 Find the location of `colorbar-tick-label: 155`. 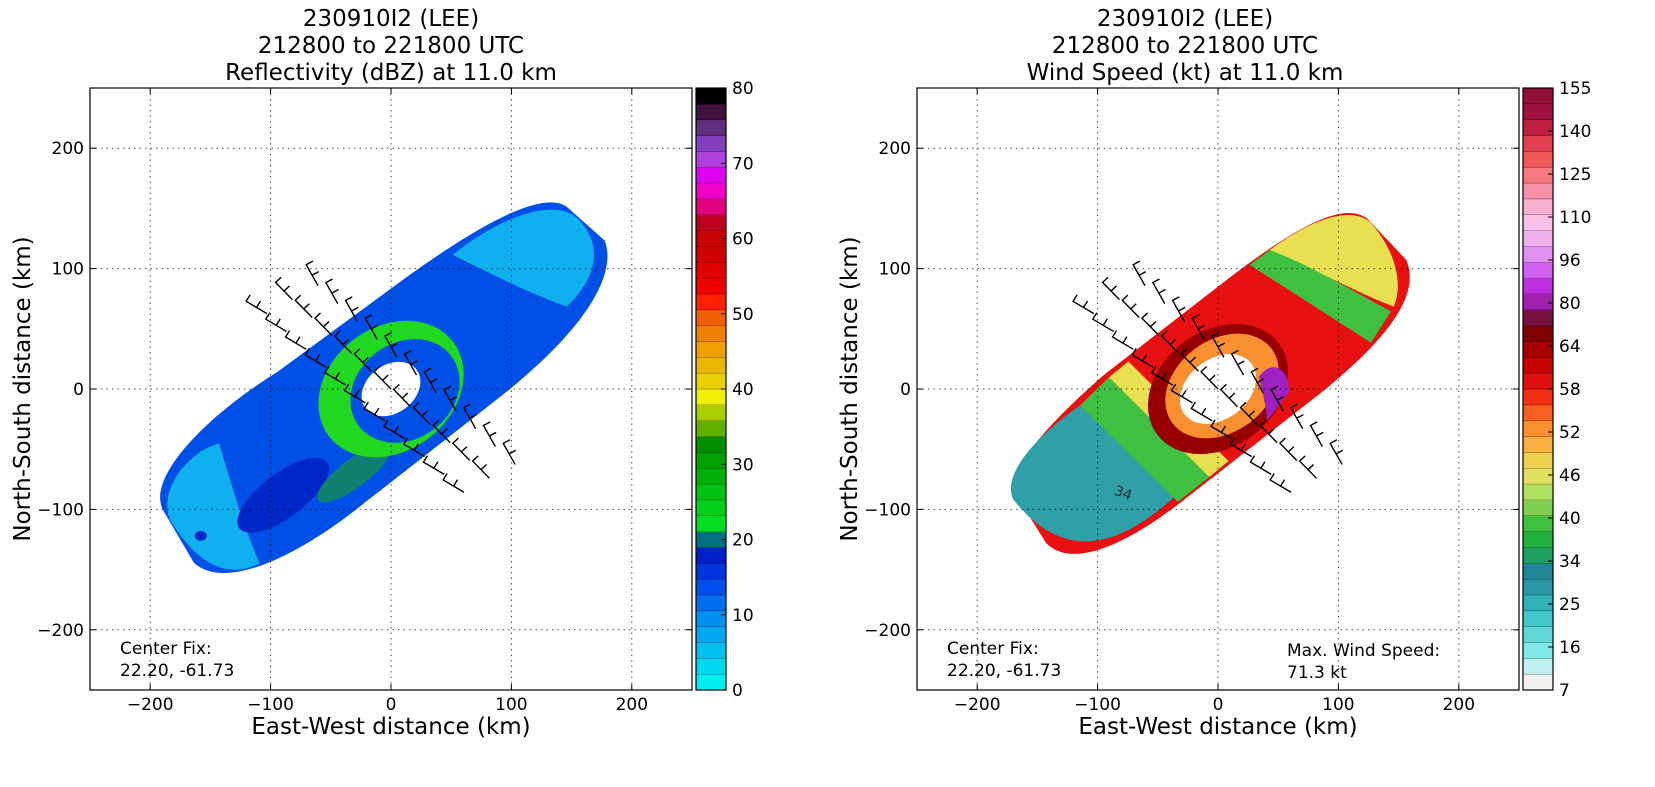

colorbar-tick-label: 155 is located at coordinates (1575, 89).